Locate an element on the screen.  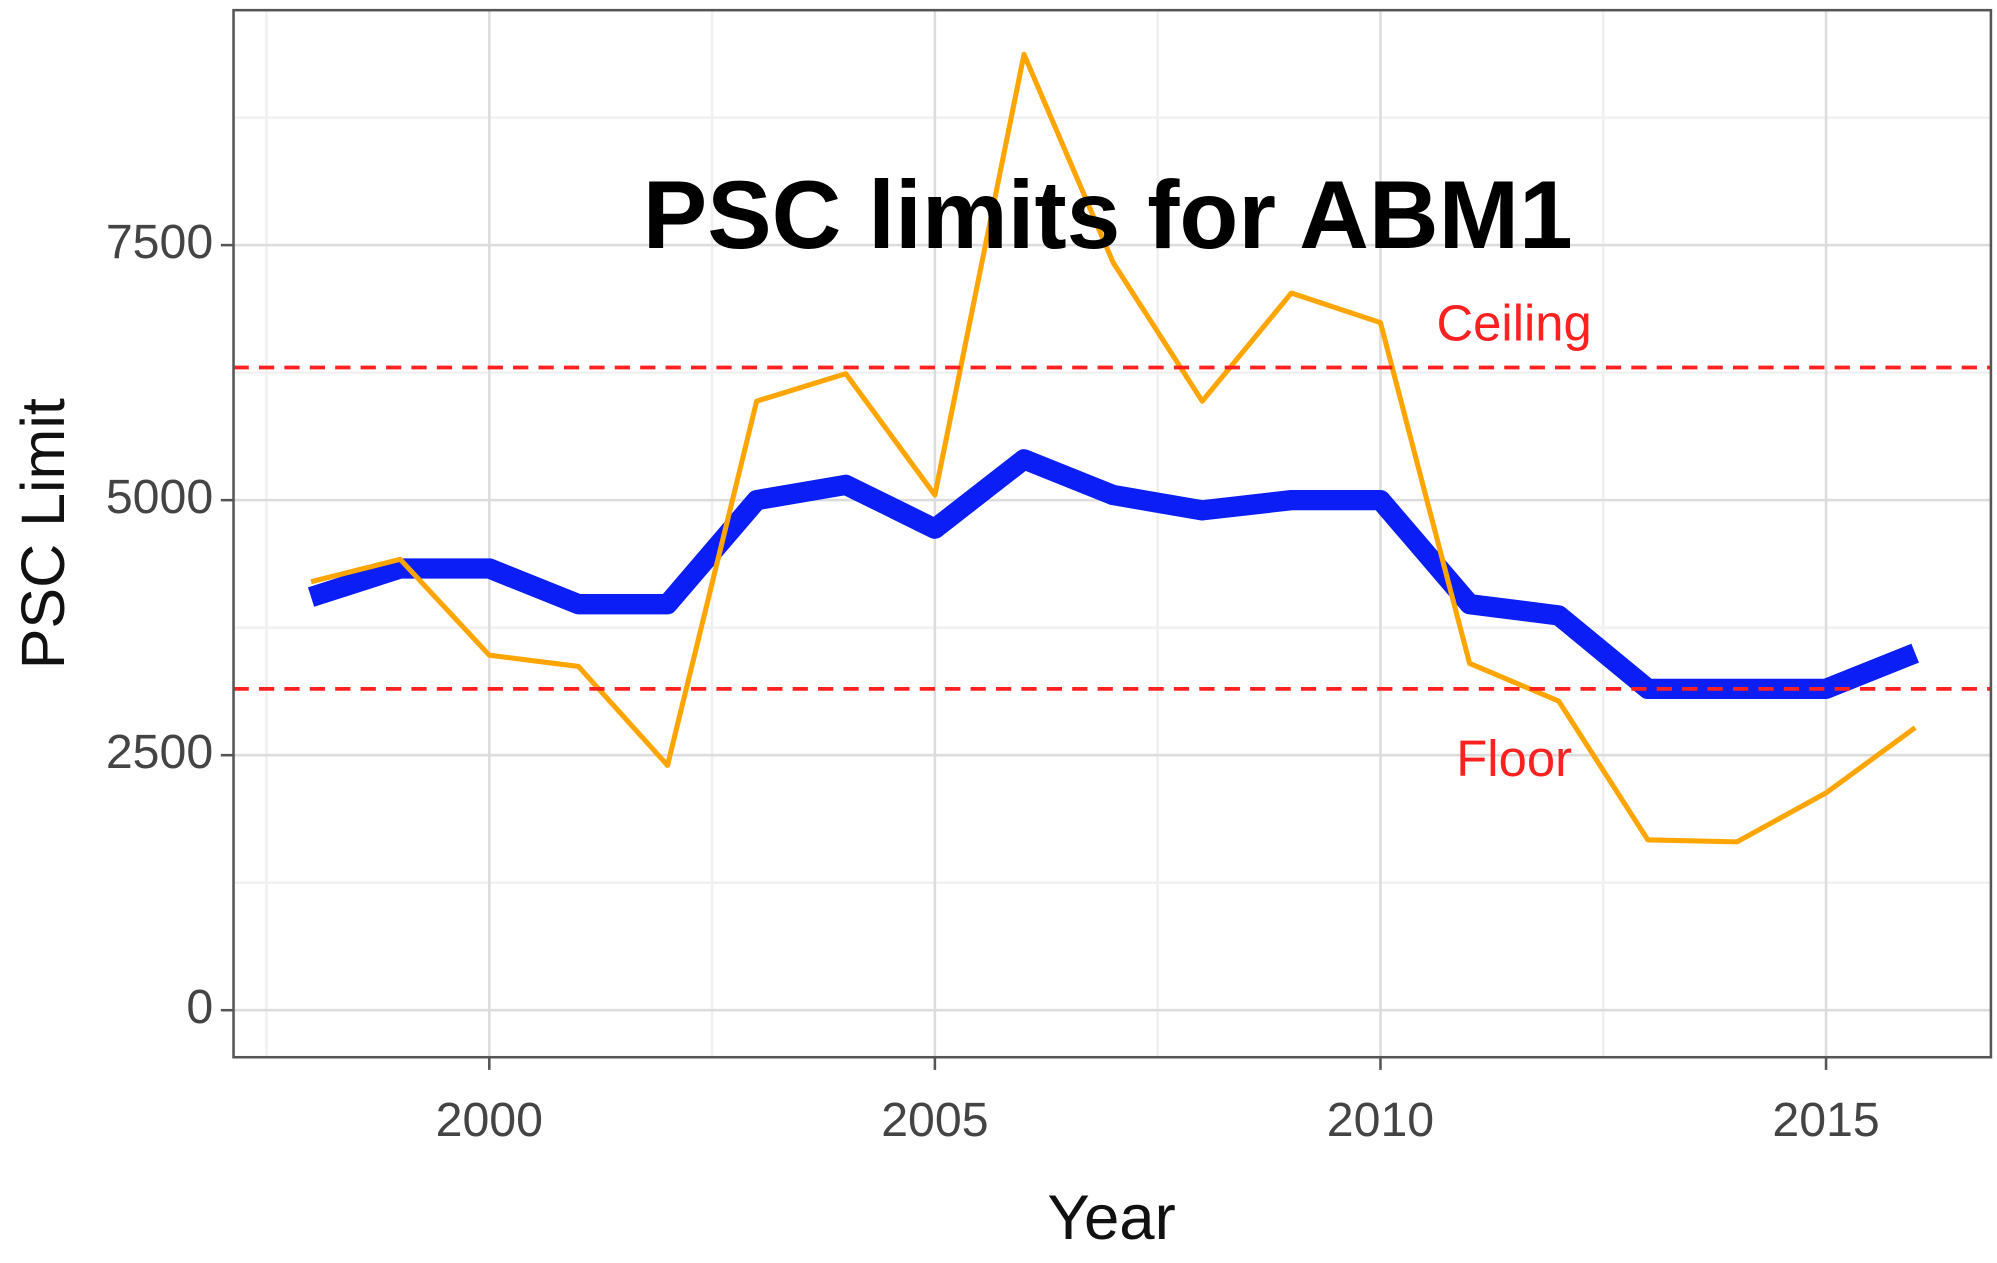
x-axis-title: Year is located at coordinates (1111, 1217).